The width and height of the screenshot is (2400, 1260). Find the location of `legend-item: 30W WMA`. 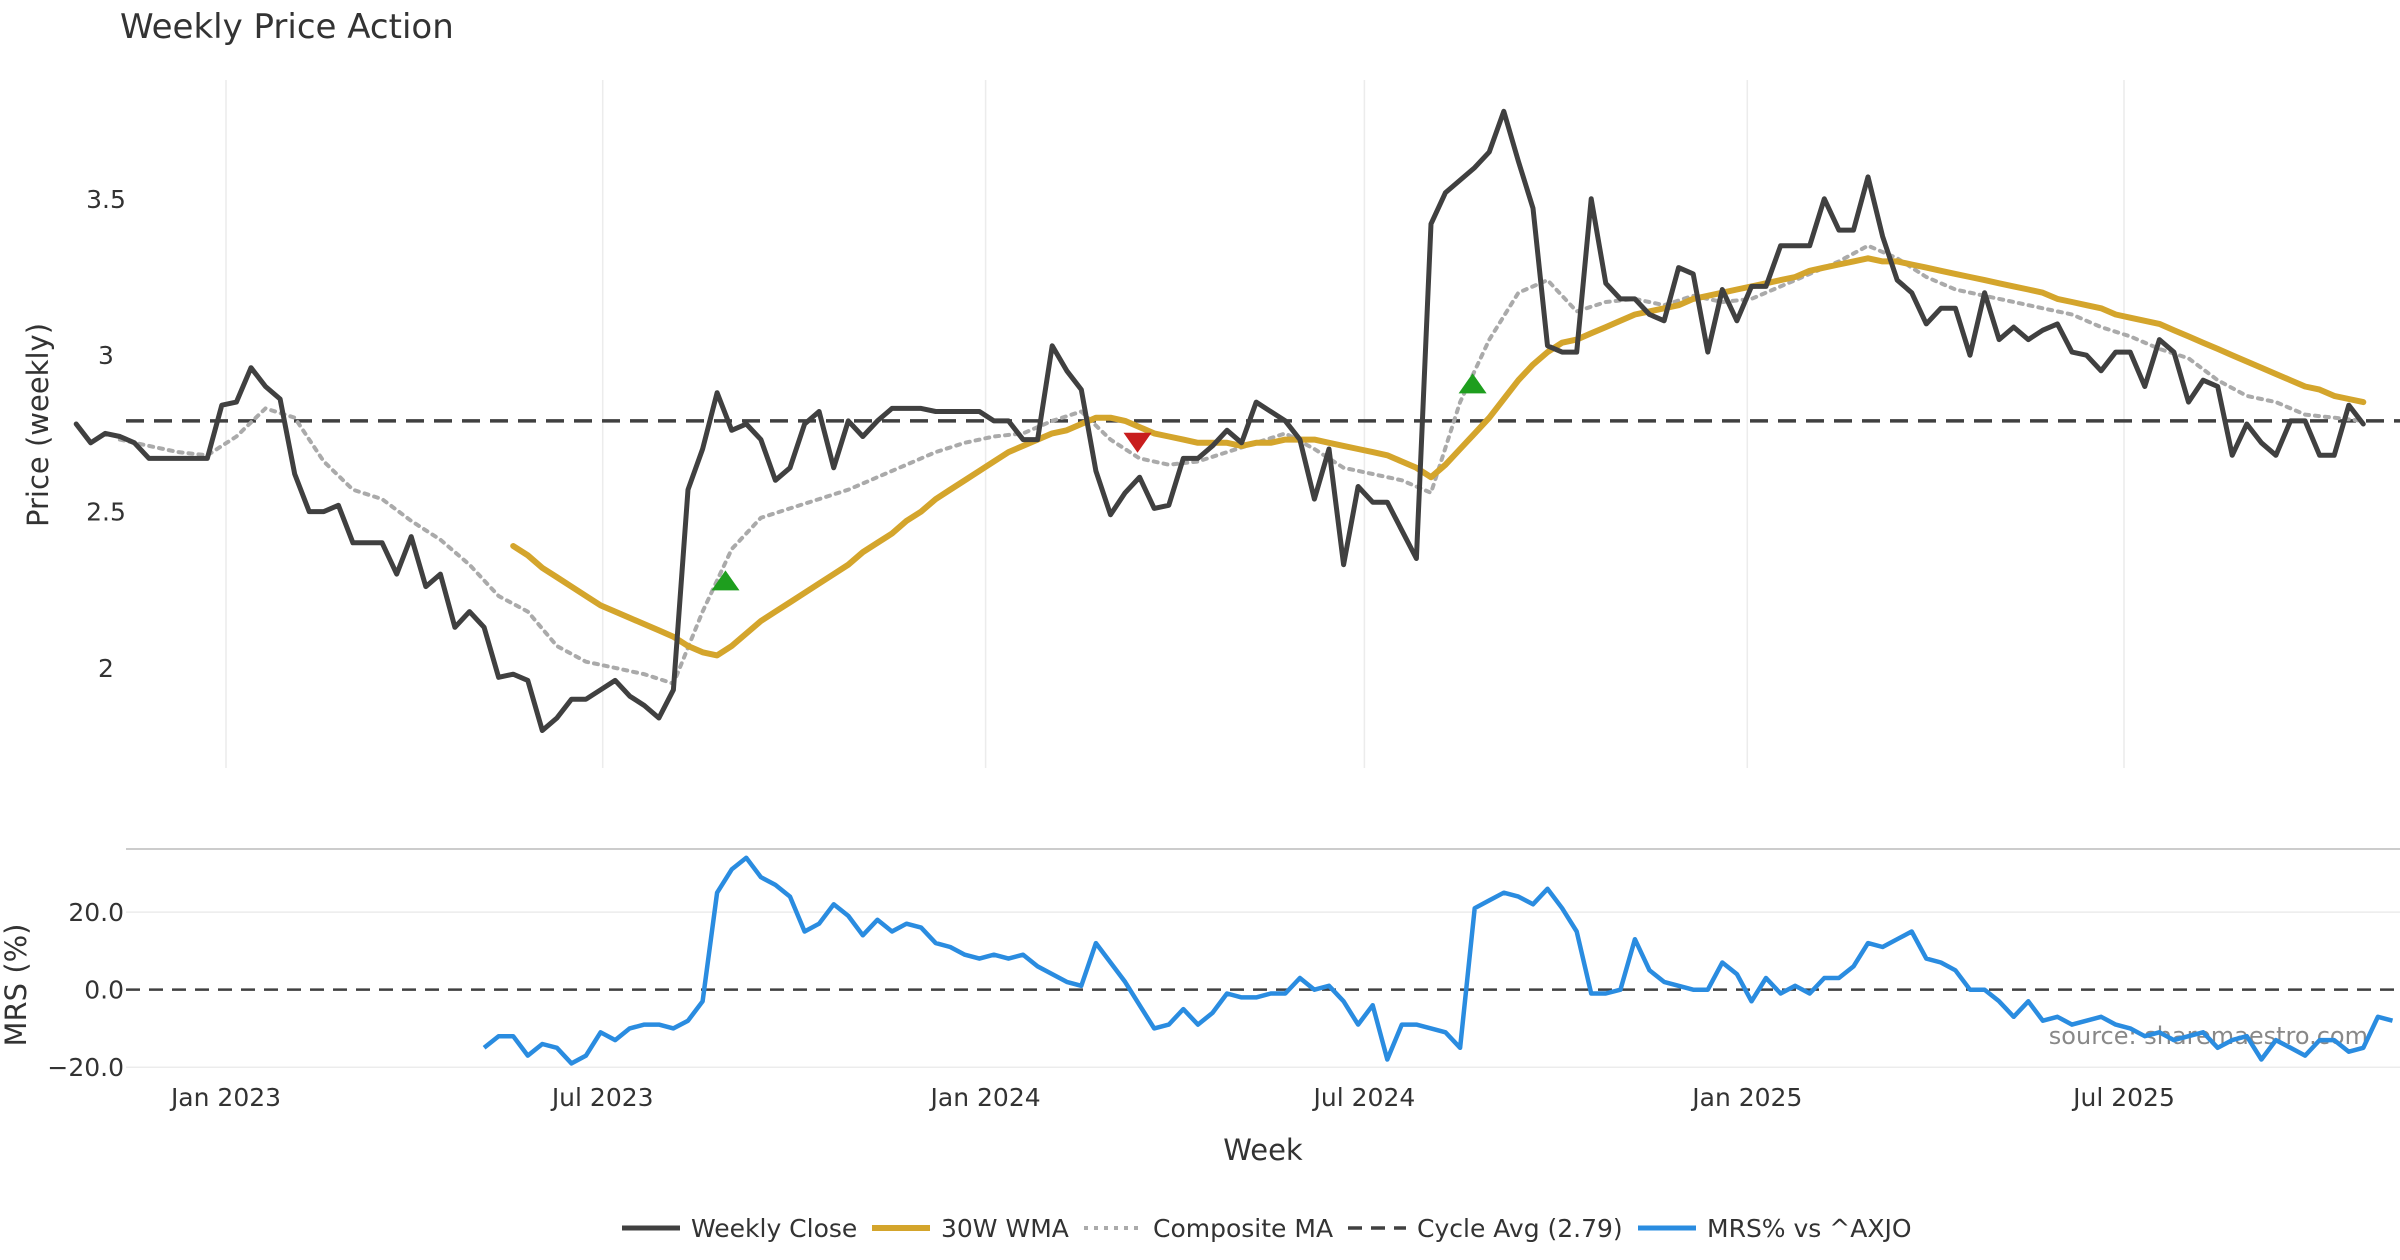

legend-item: 30W WMA is located at coordinates (970, 1228).